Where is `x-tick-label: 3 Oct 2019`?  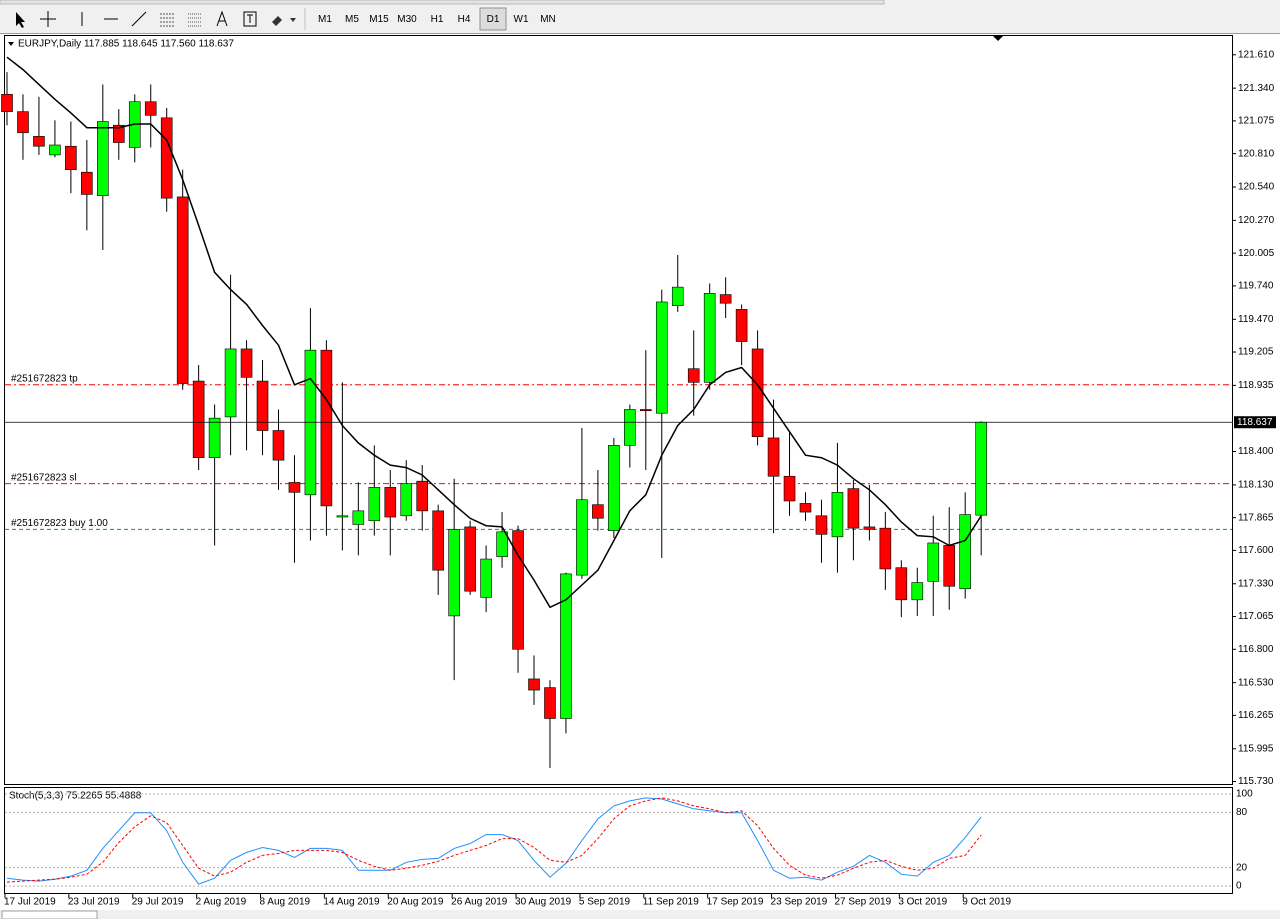 x-tick-label: 3 Oct 2019 is located at coordinates (922, 902).